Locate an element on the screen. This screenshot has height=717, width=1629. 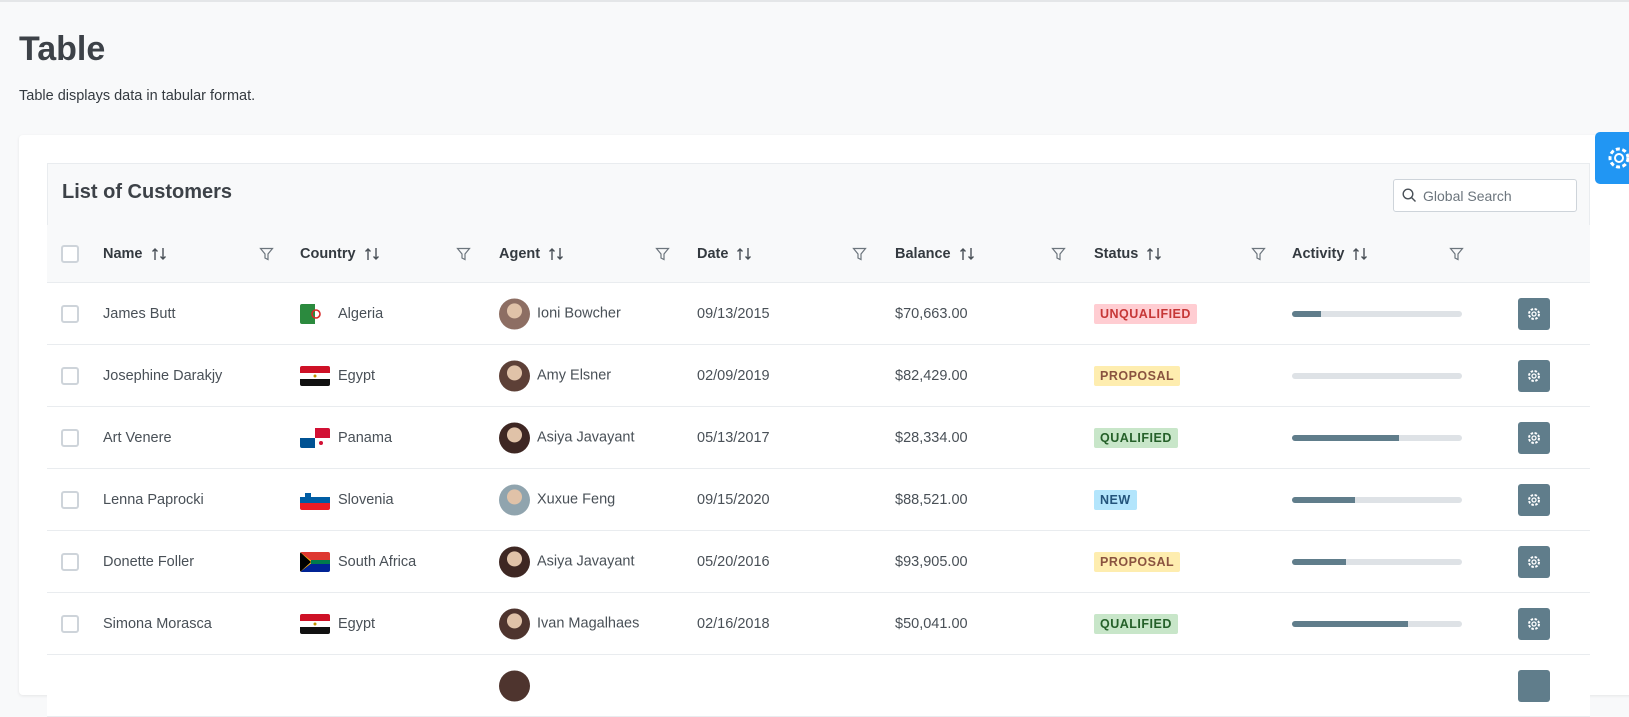
balance: $50,041.00 is located at coordinates (931, 623).